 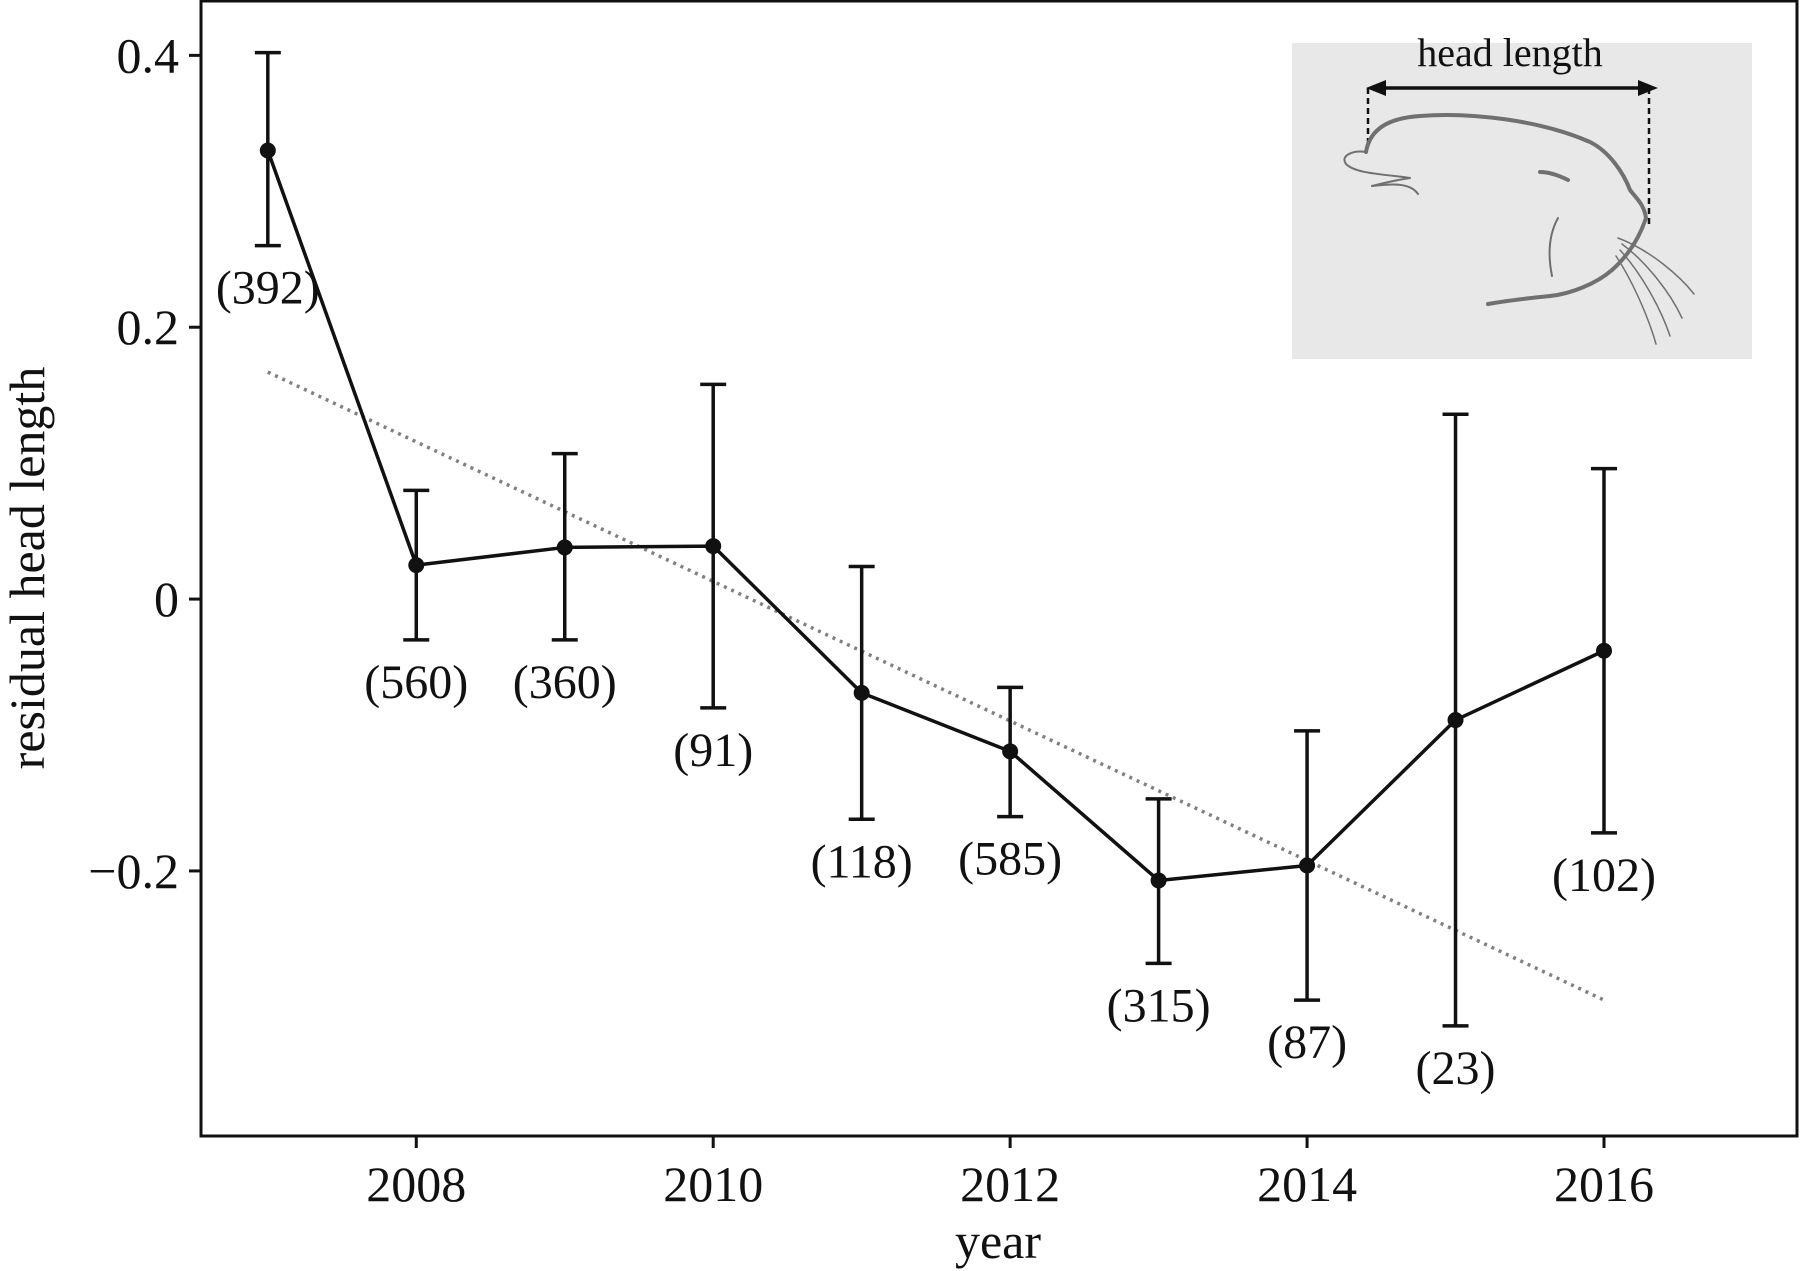 I want to click on y-tick-label: 0.2, so click(x=148, y=327).